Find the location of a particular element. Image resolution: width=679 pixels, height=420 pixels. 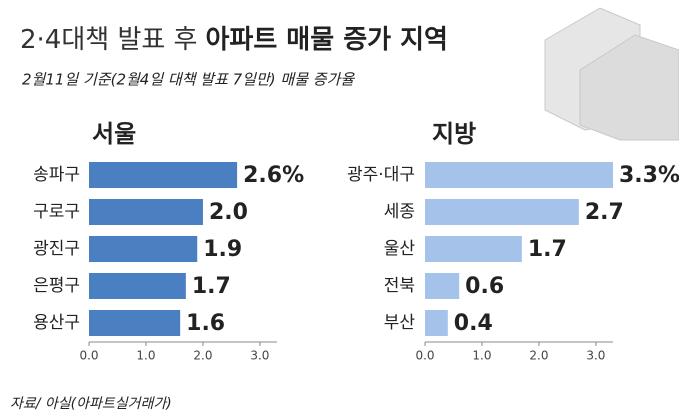

source: 자료/ 아실(아파트실거래가) is located at coordinates (91, 404).